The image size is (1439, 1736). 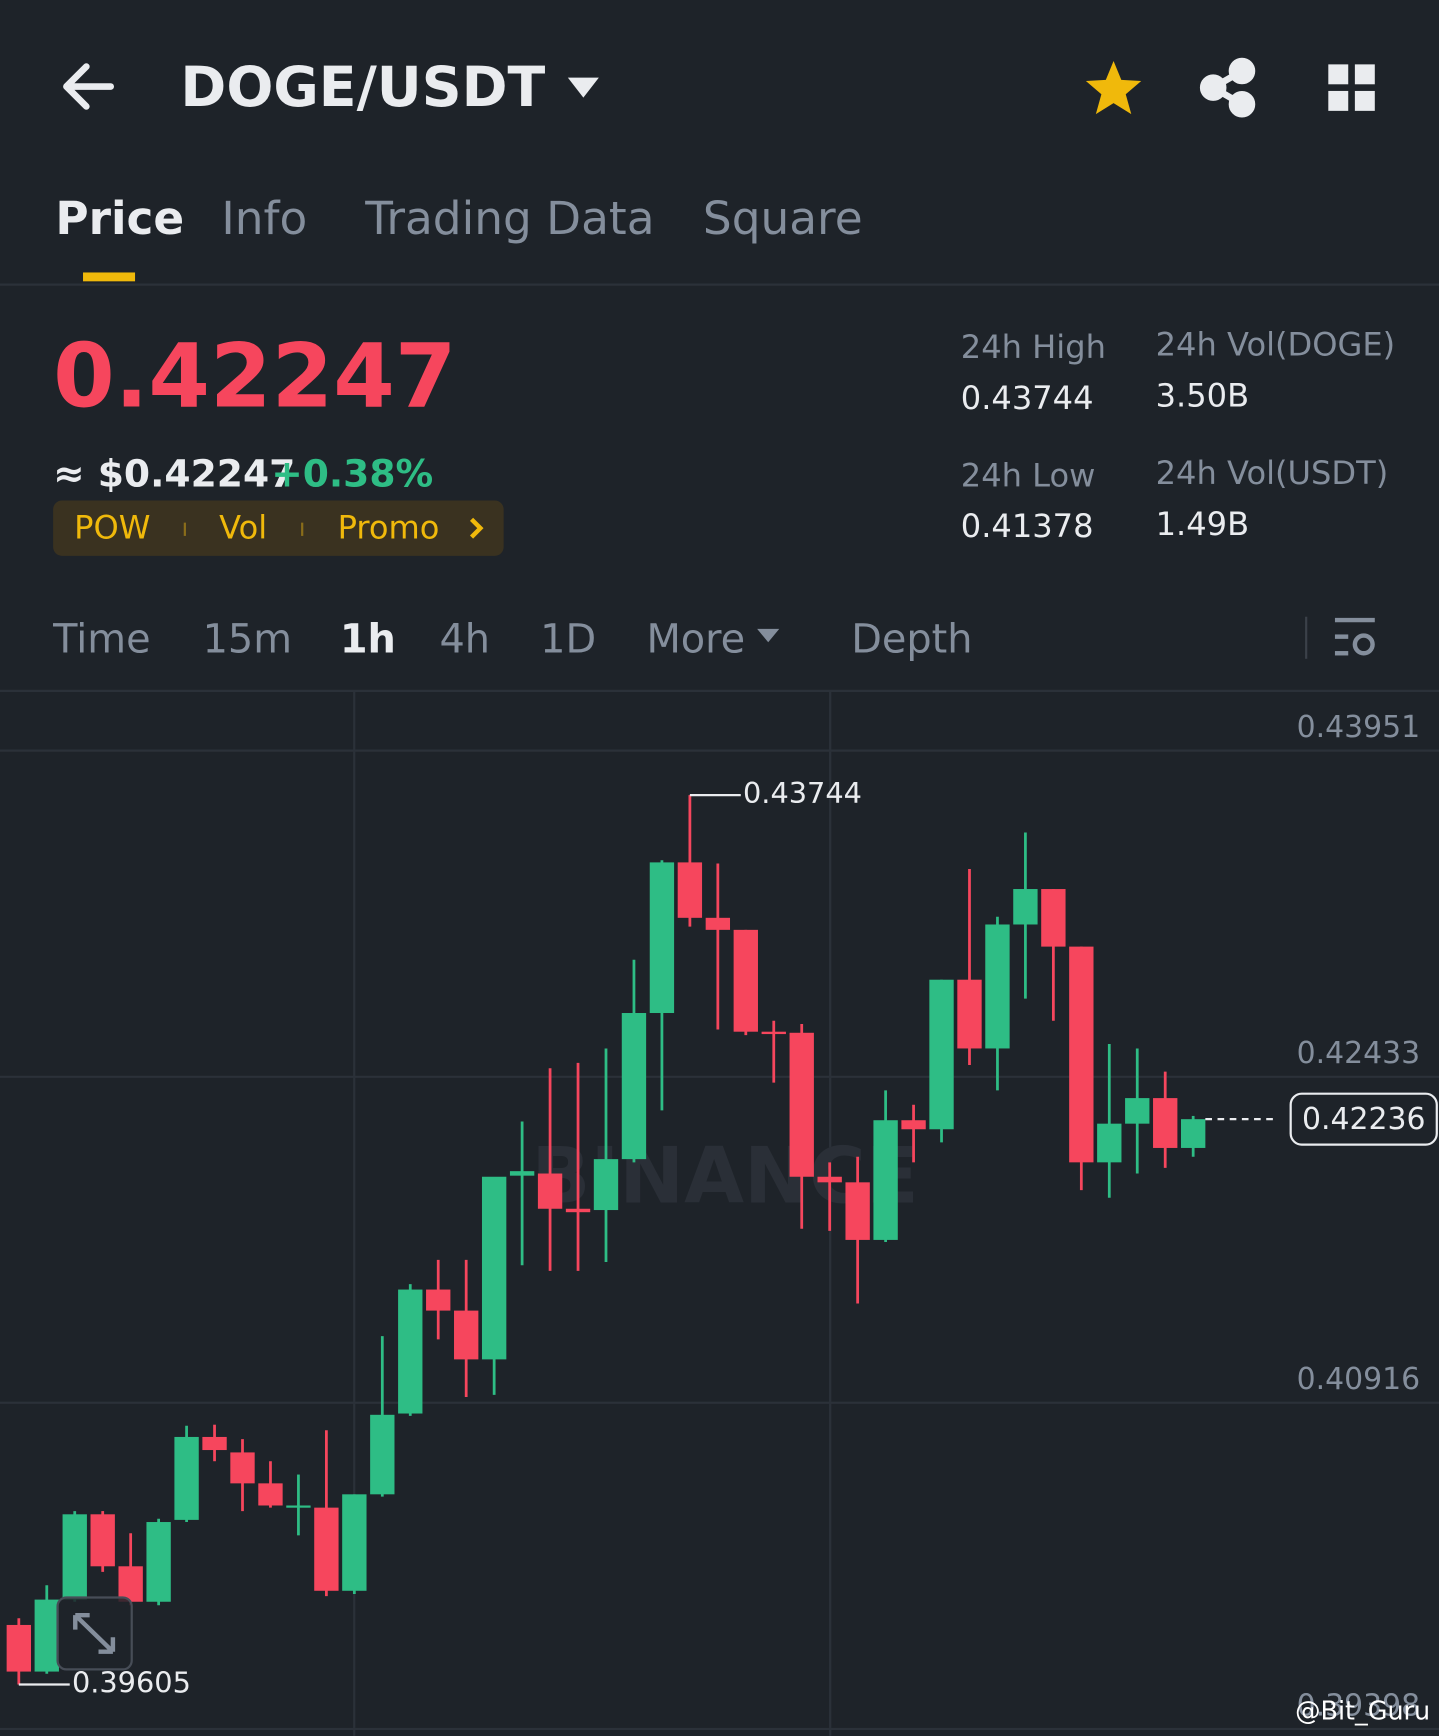 What do you see at coordinates (509, 218) in the screenshot?
I see `tab: Trading Data` at bounding box center [509, 218].